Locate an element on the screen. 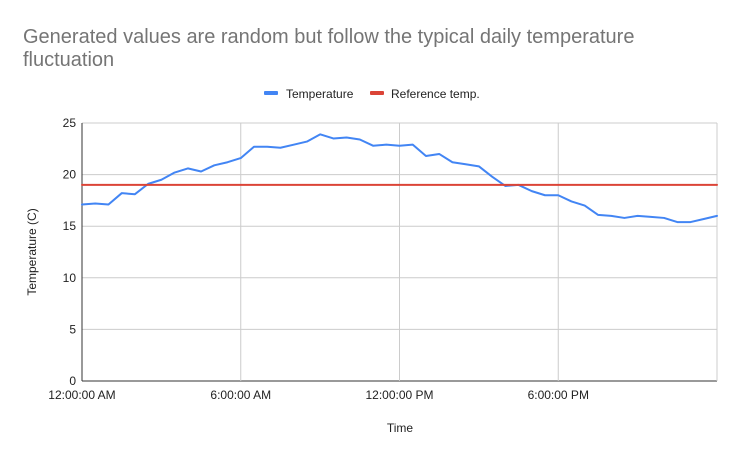 The width and height of the screenshot is (740, 458). y-axis-ticks: 0 5 10 15 20 25 is located at coordinates (70, 252).